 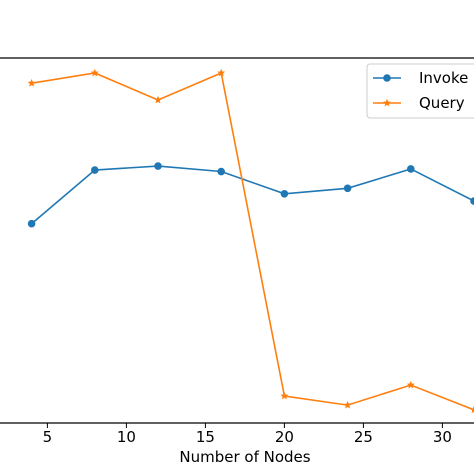 What do you see at coordinates (443, 78) in the screenshot?
I see `legend-label: Invoke` at bounding box center [443, 78].